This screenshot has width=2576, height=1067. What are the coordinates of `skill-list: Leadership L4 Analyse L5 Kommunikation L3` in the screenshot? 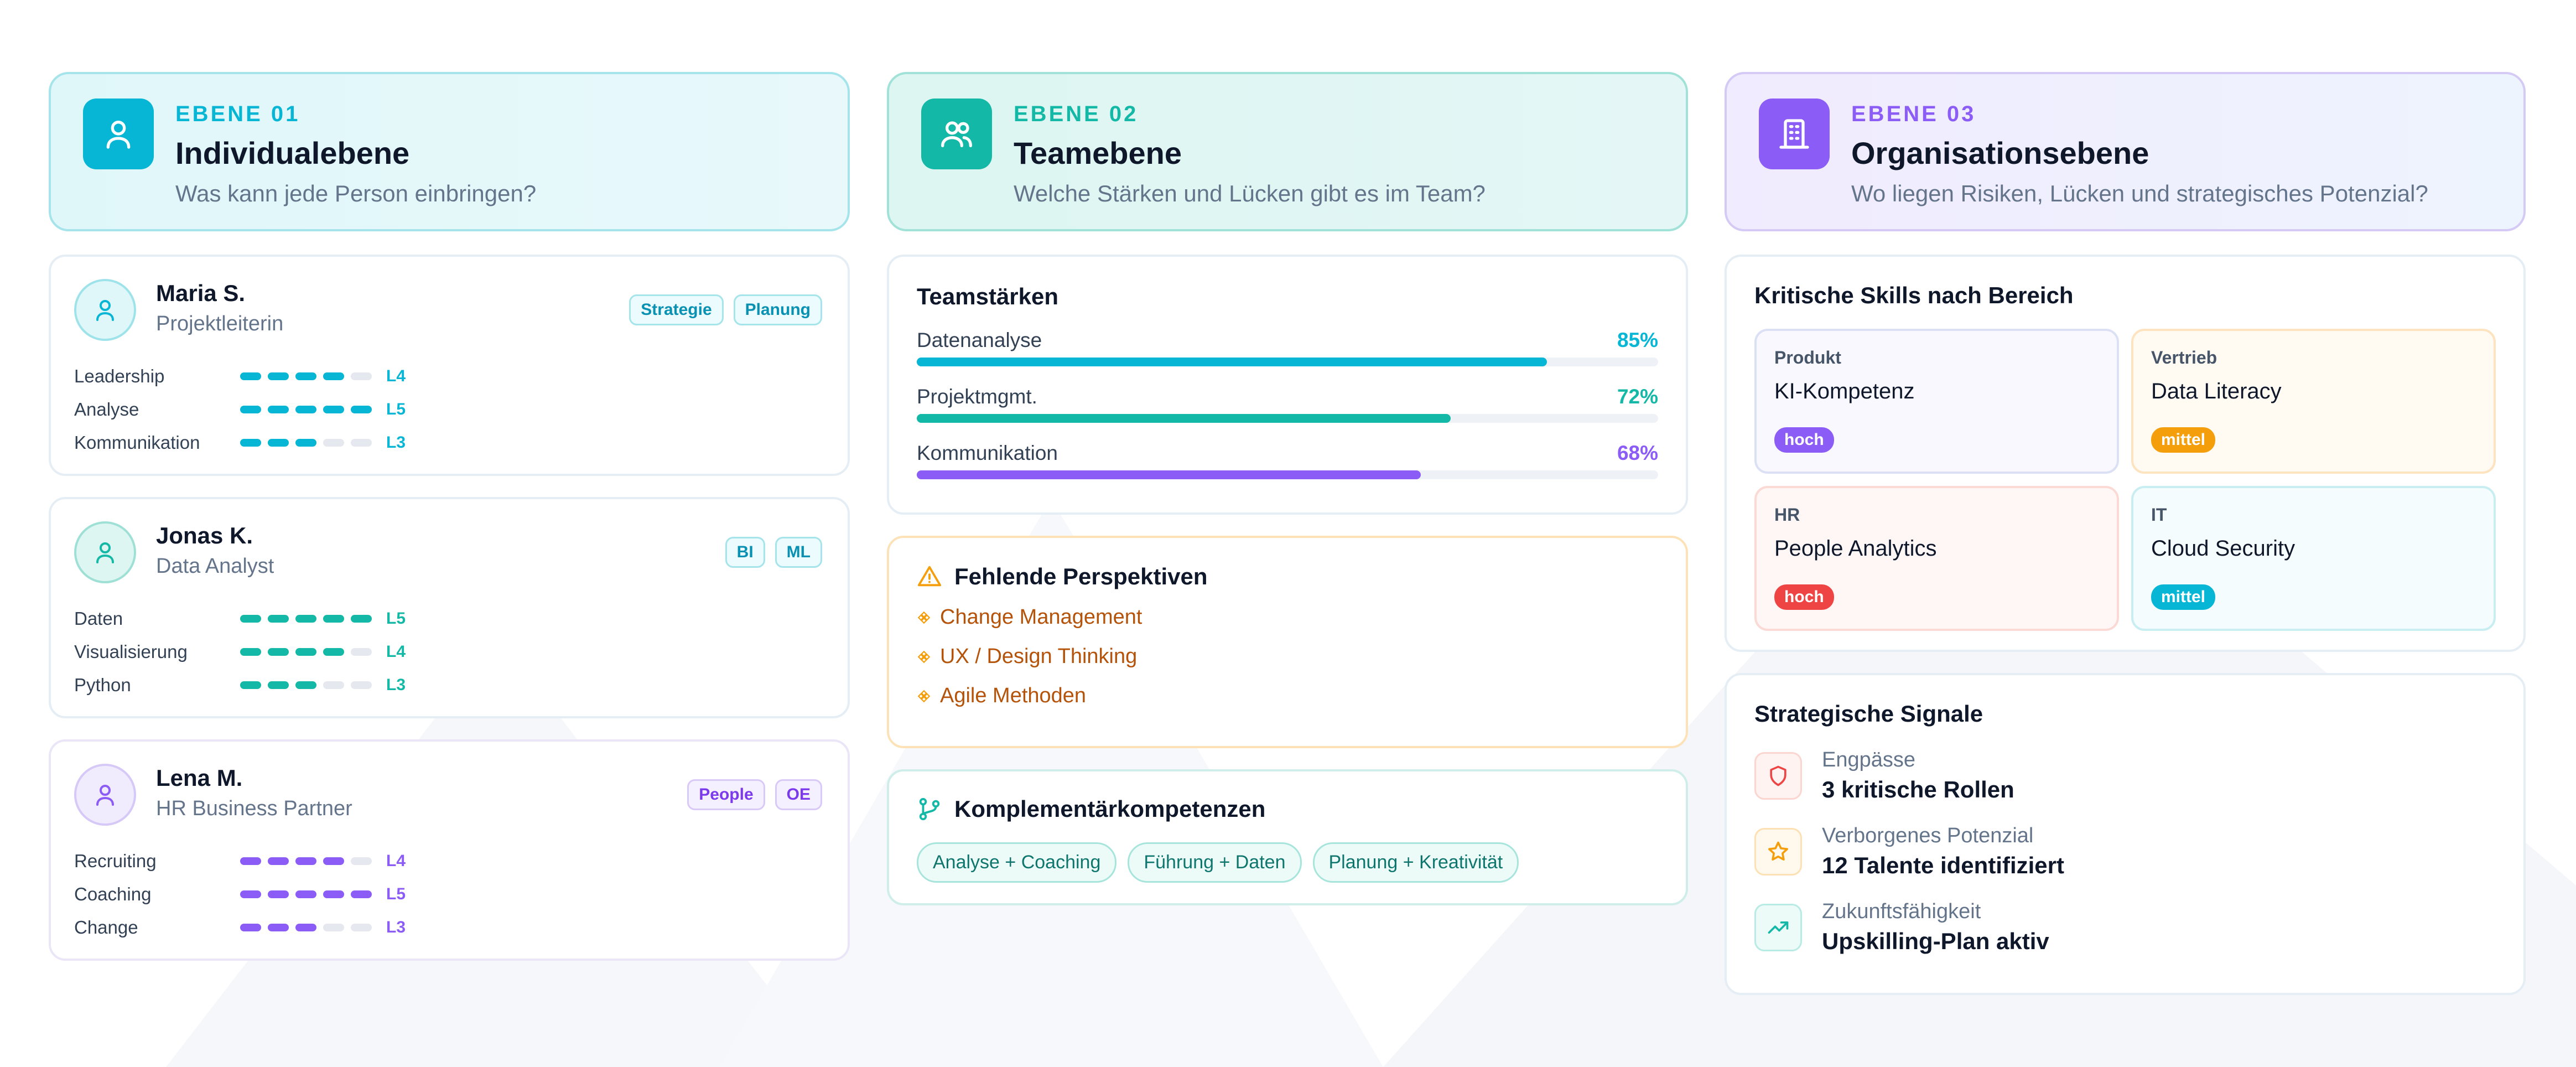 It's located at (449, 410).